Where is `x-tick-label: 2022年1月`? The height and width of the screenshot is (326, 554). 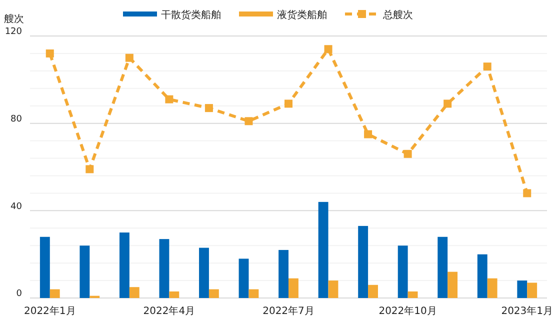 x-tick-label: 2022年1月 is located at coordinates (50, 311).